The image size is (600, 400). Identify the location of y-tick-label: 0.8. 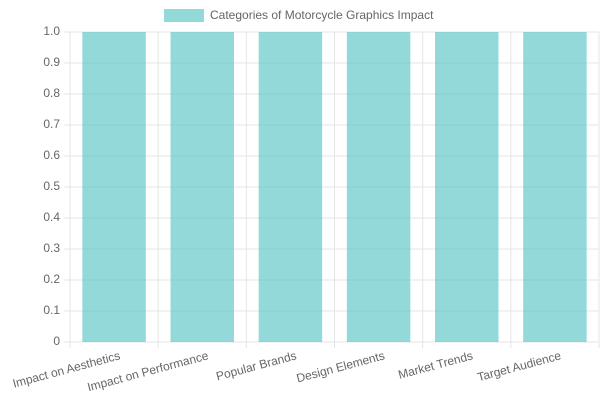
(51, 93).